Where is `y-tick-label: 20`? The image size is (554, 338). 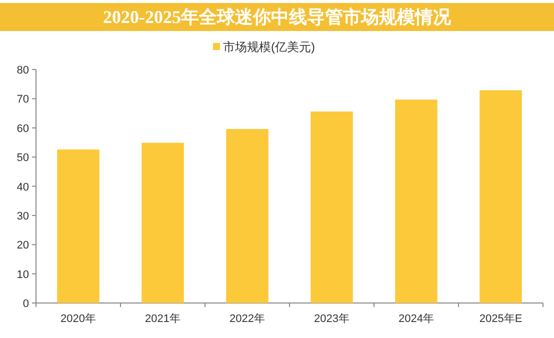
y-tick-label: 20 is located at coordinates (22, 246).